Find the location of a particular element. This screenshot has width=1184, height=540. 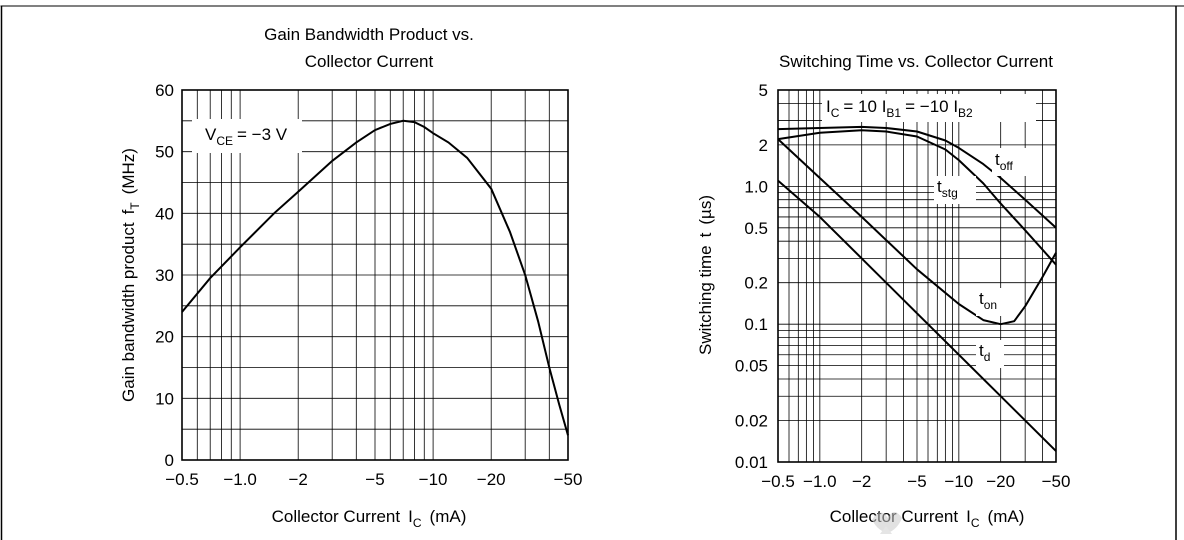

tstg-label-bg is located at coordinates (955, 190).